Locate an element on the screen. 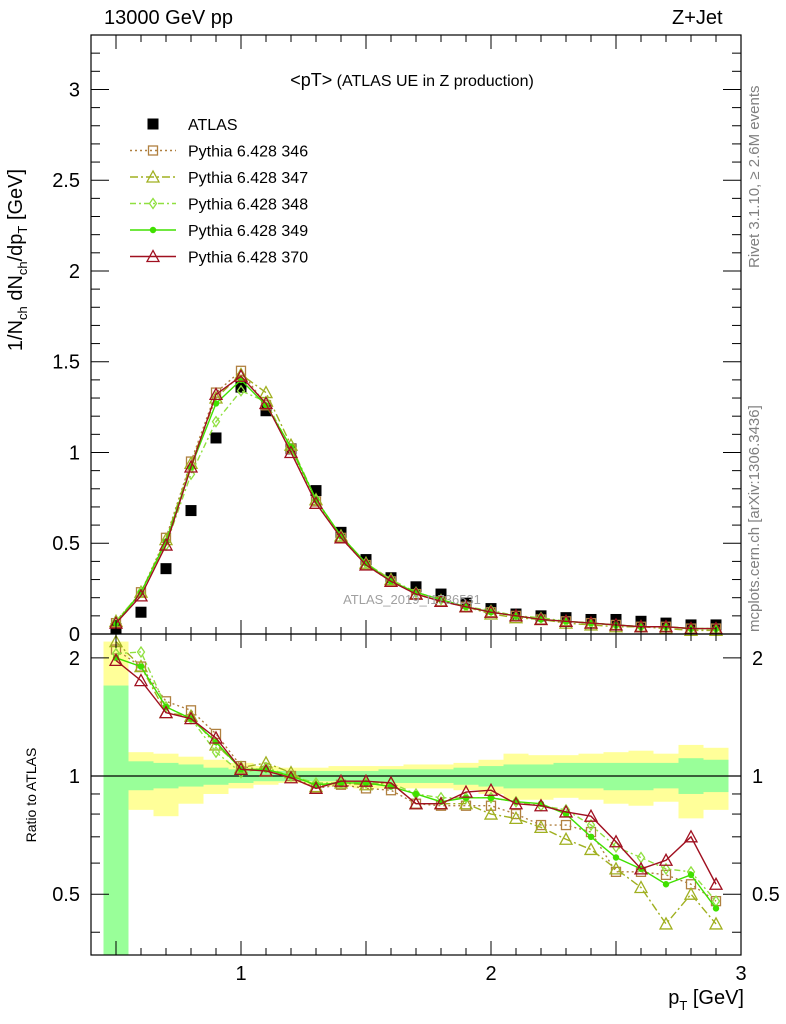 The width and height of the screenshot is (786, 1024). plot-title-suffix: (ATLAS UE in Z production) is located at coordinates (433, 81).